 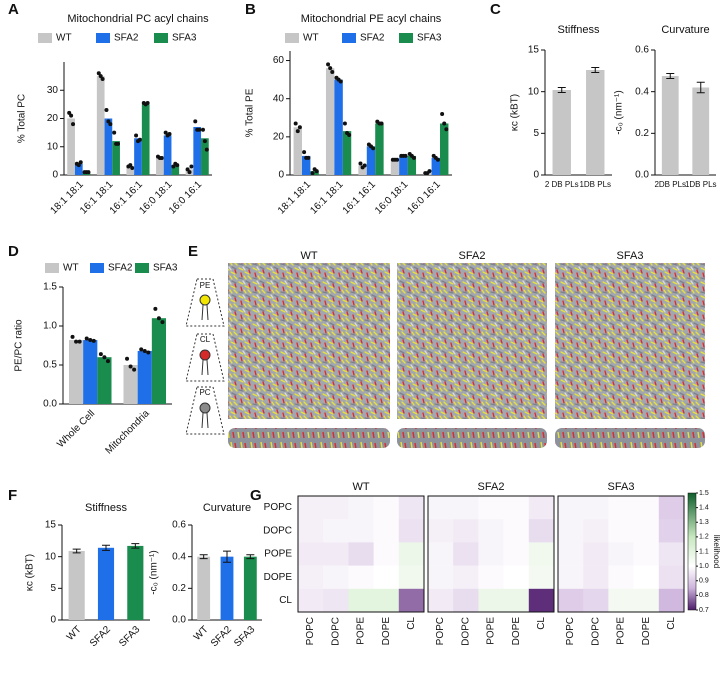 What do you see at coordinates (646, 631) in the screenshot?
I see `column-label: DOPE` at bounding box center [646, 631].